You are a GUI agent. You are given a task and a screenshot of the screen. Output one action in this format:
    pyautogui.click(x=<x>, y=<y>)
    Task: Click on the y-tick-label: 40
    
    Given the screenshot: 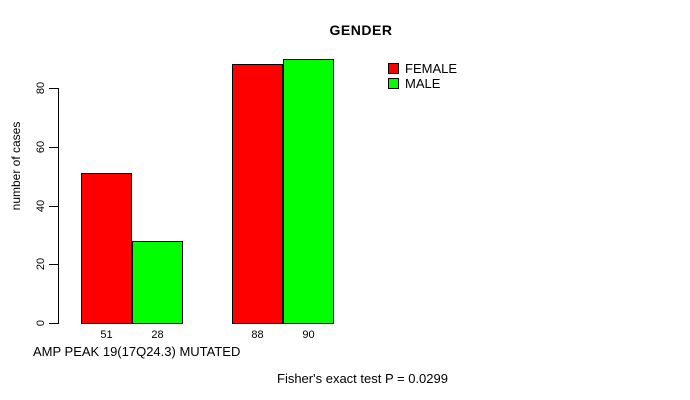 What is the action you would take?
    pyautogui.click(x=41, y=205)
    